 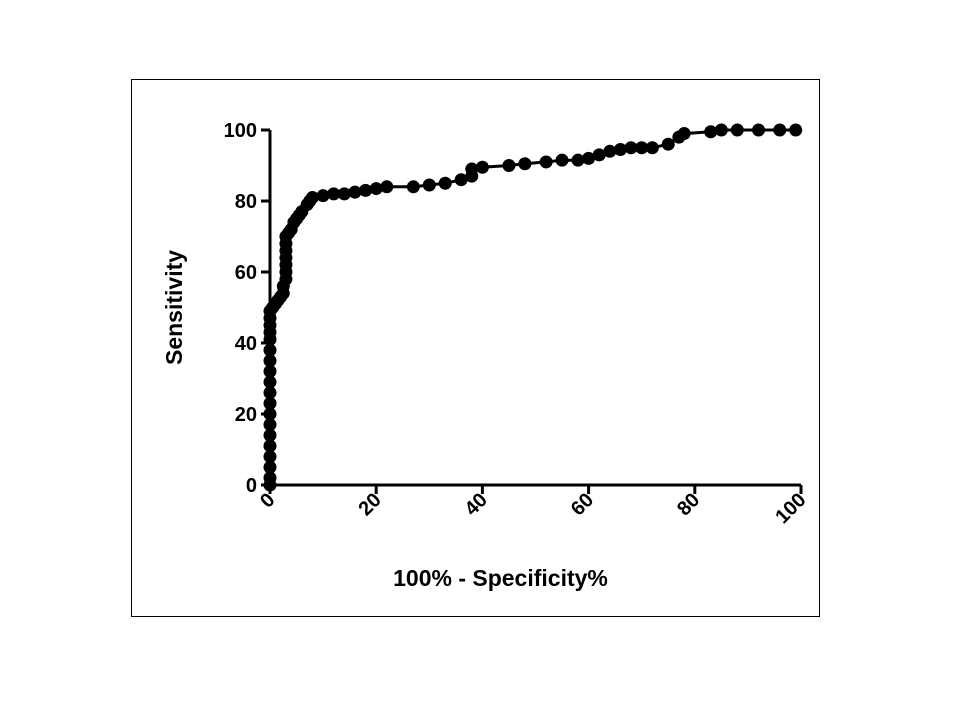 I want to click on x-tick-label: 20, so click(x=369, y=504).